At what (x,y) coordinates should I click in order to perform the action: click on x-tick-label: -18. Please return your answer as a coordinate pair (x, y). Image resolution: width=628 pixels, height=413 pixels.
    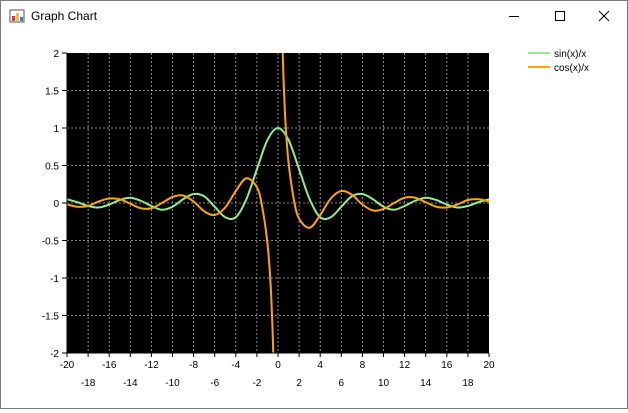
    Looking at the image, I should click on (88, 383).